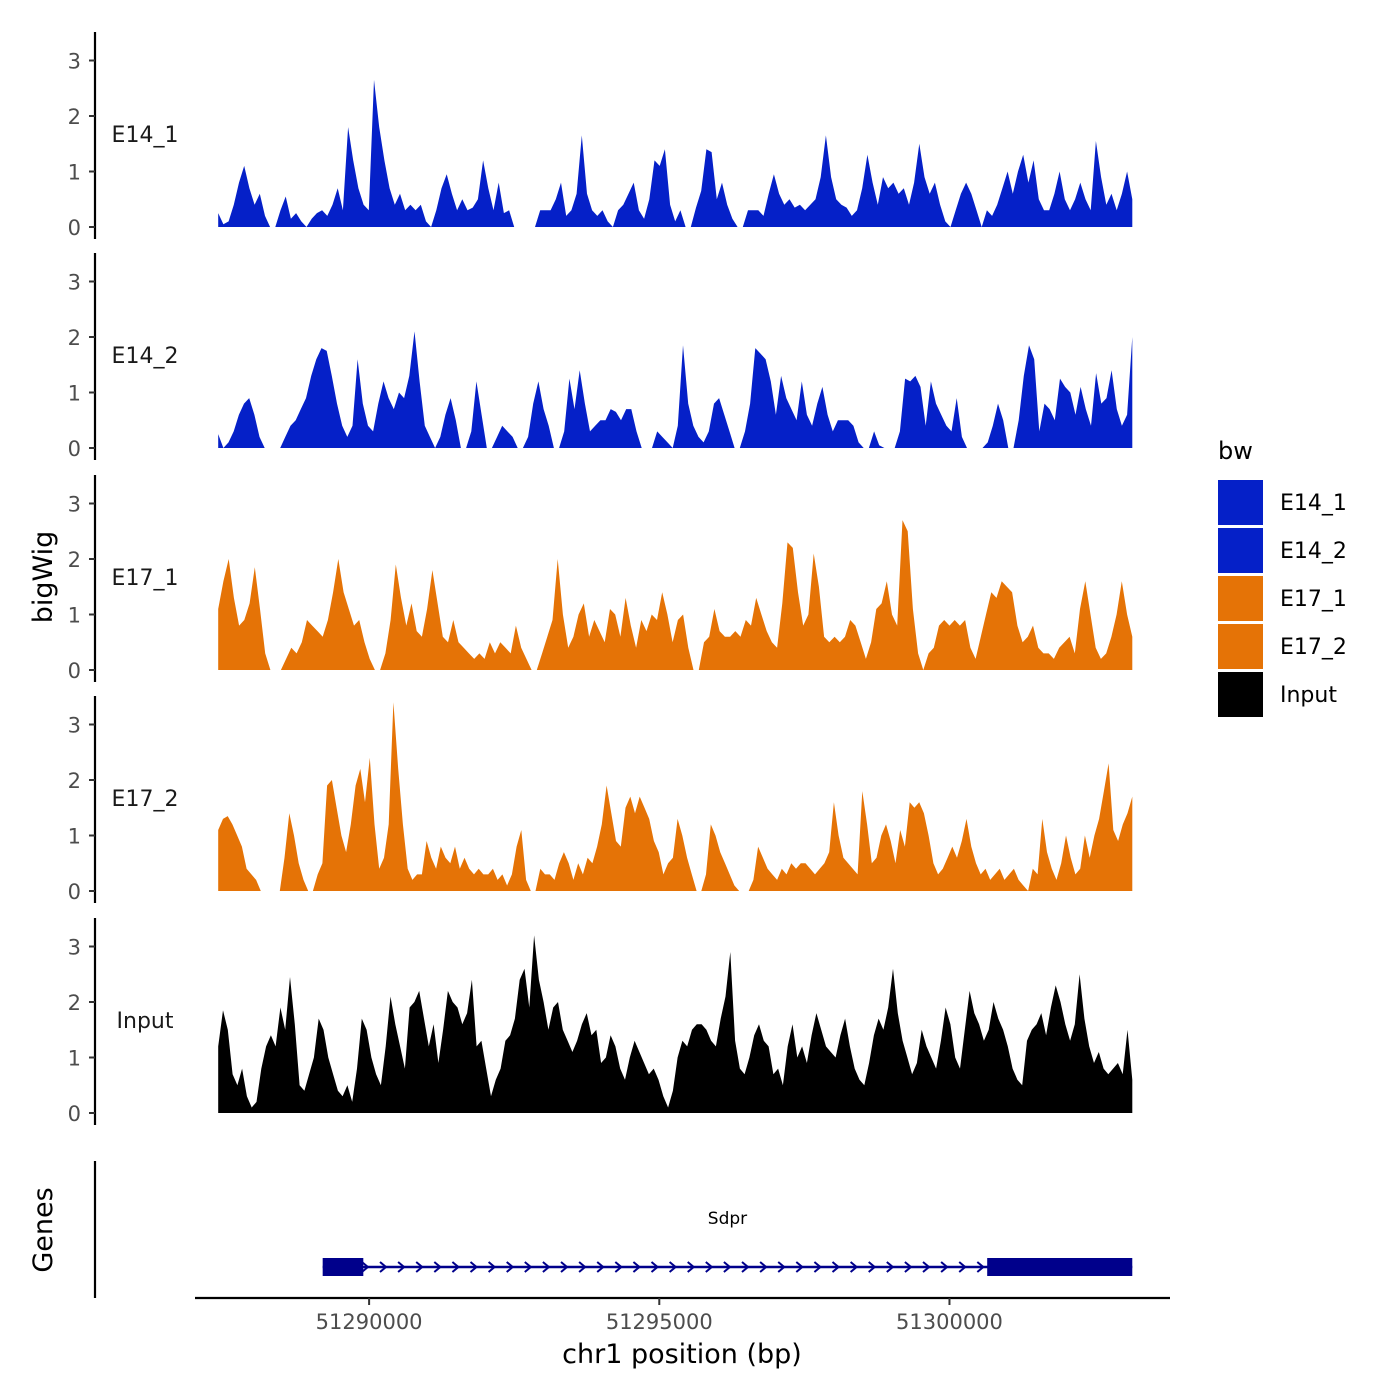 This screenshot has width=1400, height=1400. I want to click on x-tick-label: 51295000, so click(659, 1322).